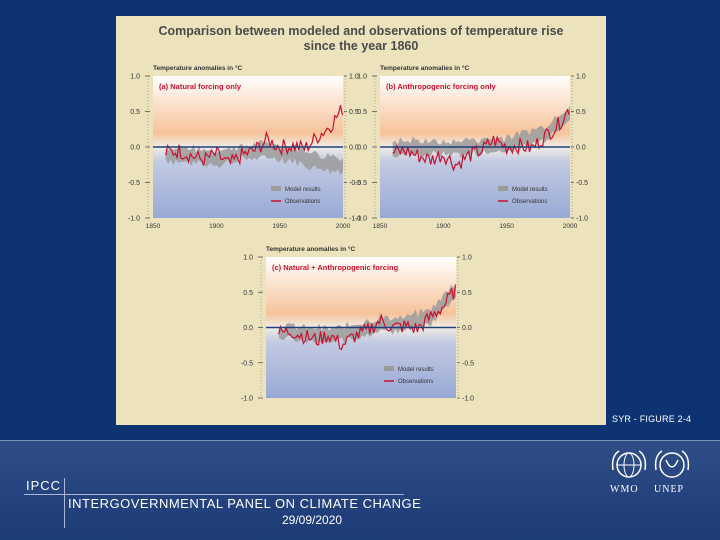  Describe the element at coordinates (672, 464) in the screenshot. I see `unep-logo-icon` at that location.